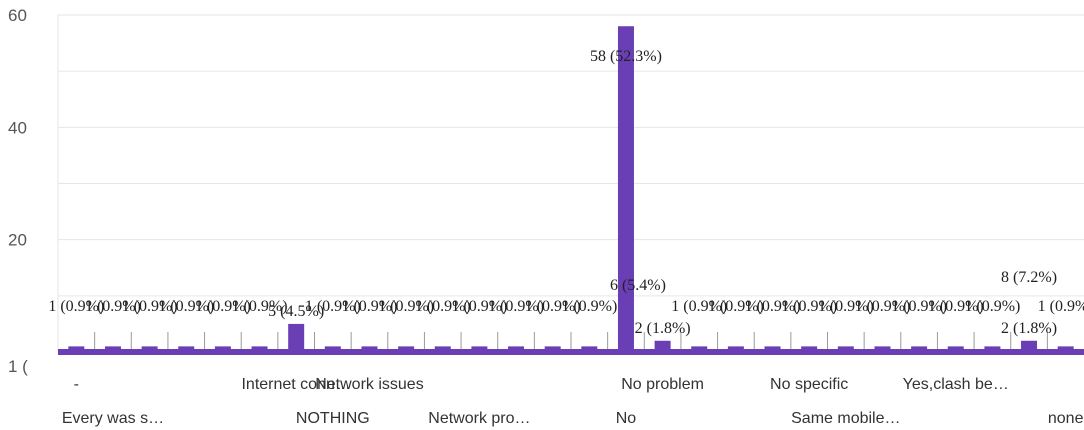 Image resolution: width=1084 pixels, height=430 pixels. I want to click on x-tick-label: Network issues, so click(369, 384).